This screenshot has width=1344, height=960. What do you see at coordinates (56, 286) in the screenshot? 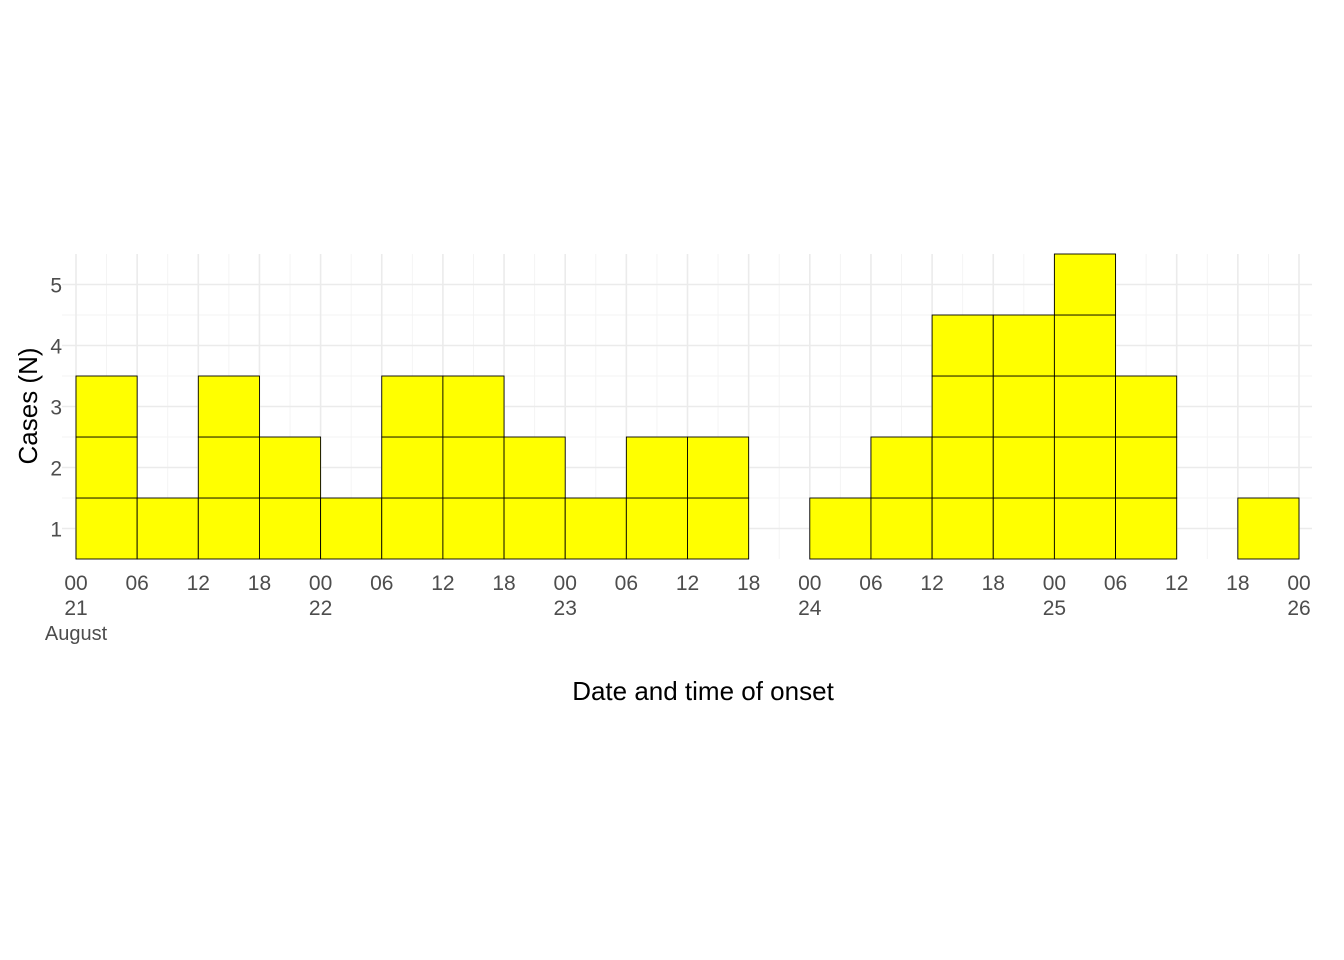
I see `y-tick-label: 5` at bounding box center [56, 286].